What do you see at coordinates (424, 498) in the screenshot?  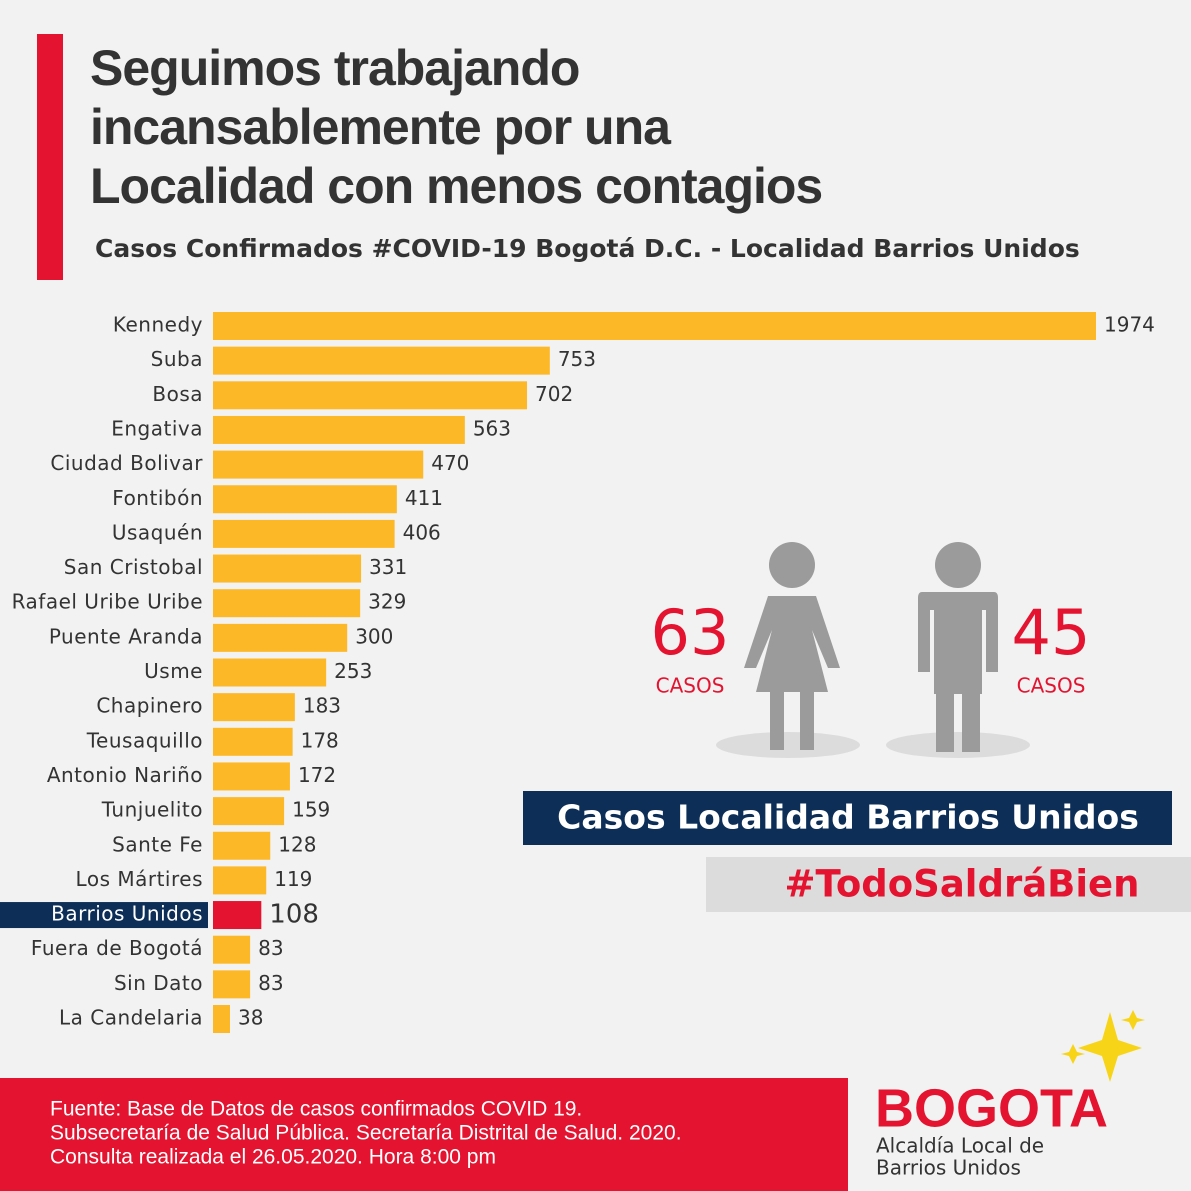 I see `value-label: 411` at bounding box center [424, 498].